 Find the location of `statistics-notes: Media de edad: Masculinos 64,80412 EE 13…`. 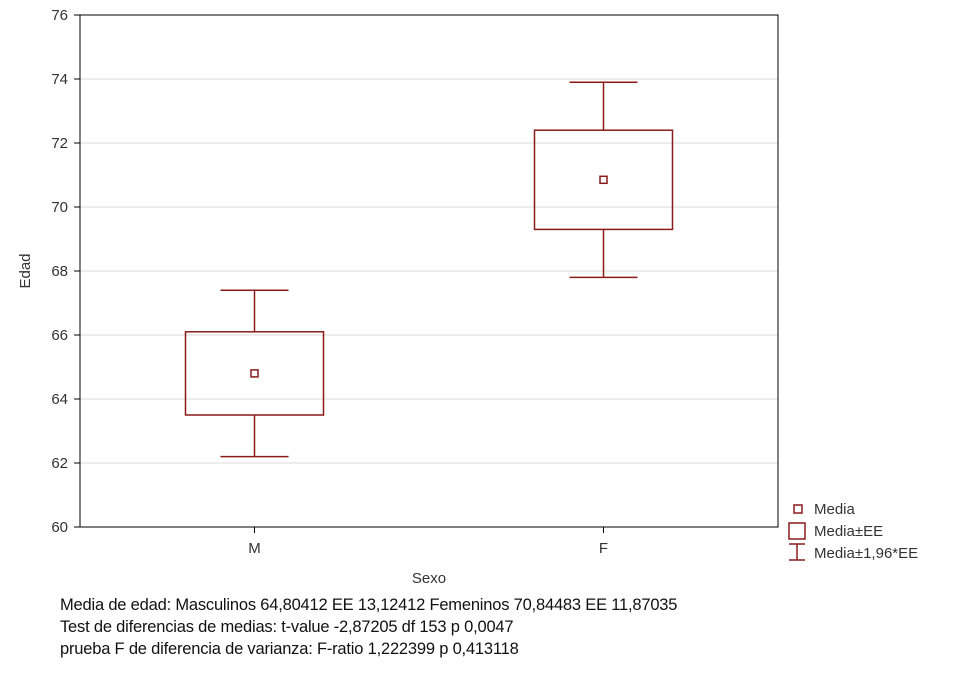

statistics-notes: Media de edad: Masculinos 64,80412 EE 13… is located at coordinates (368, 627).